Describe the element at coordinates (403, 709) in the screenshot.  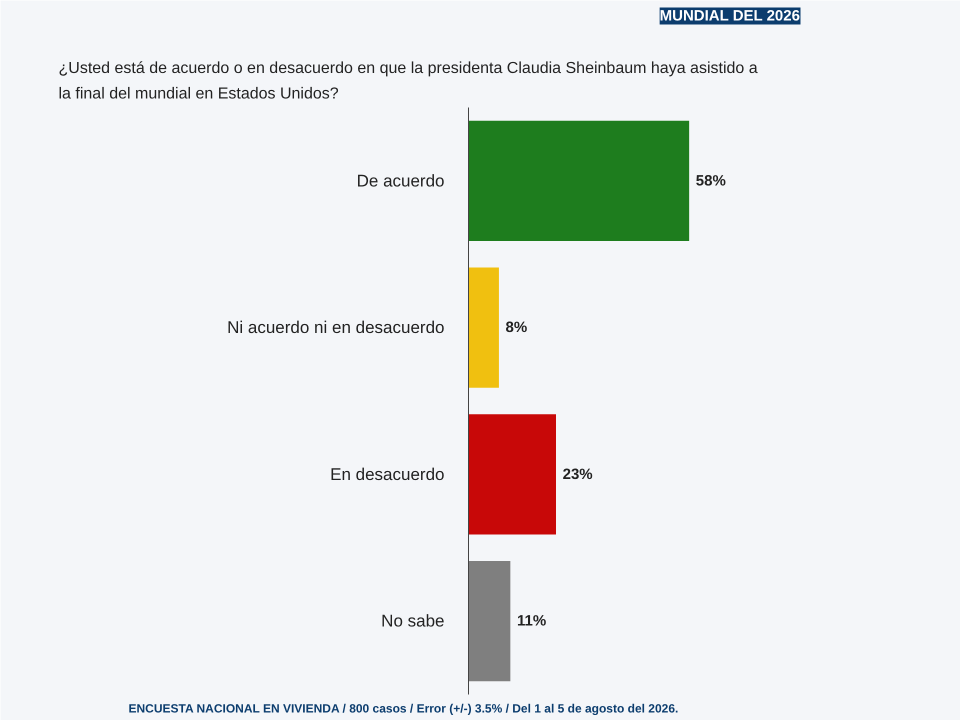
I see `text: ENCUESTA NACIONAL EN VIVIENDA / 800 casos / Error (+/-) 3.5% / Del 1 al 5 de agosto del 2026.` at that location.